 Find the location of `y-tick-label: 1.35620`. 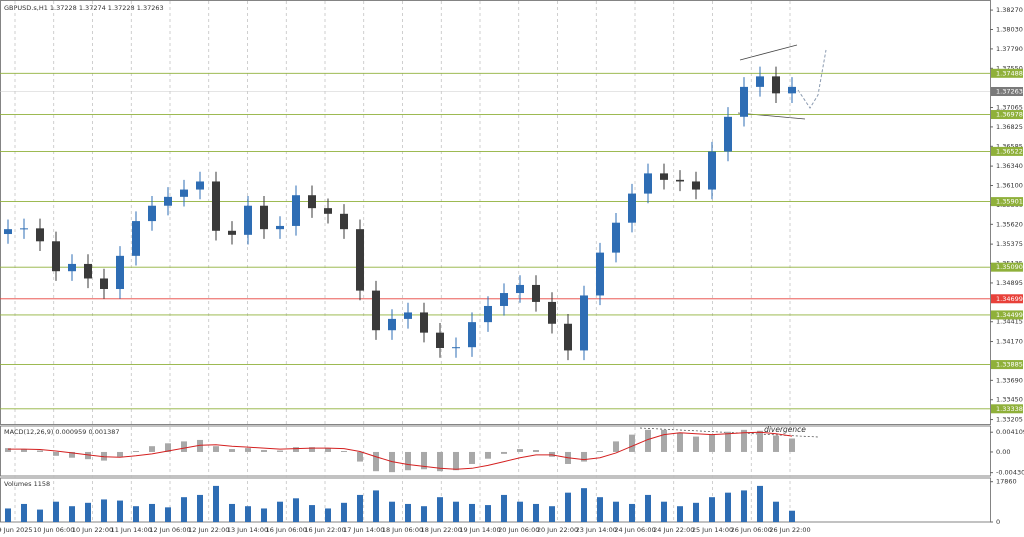

y-tick-label: 1.35620 is located at coordinates (1009, 224).